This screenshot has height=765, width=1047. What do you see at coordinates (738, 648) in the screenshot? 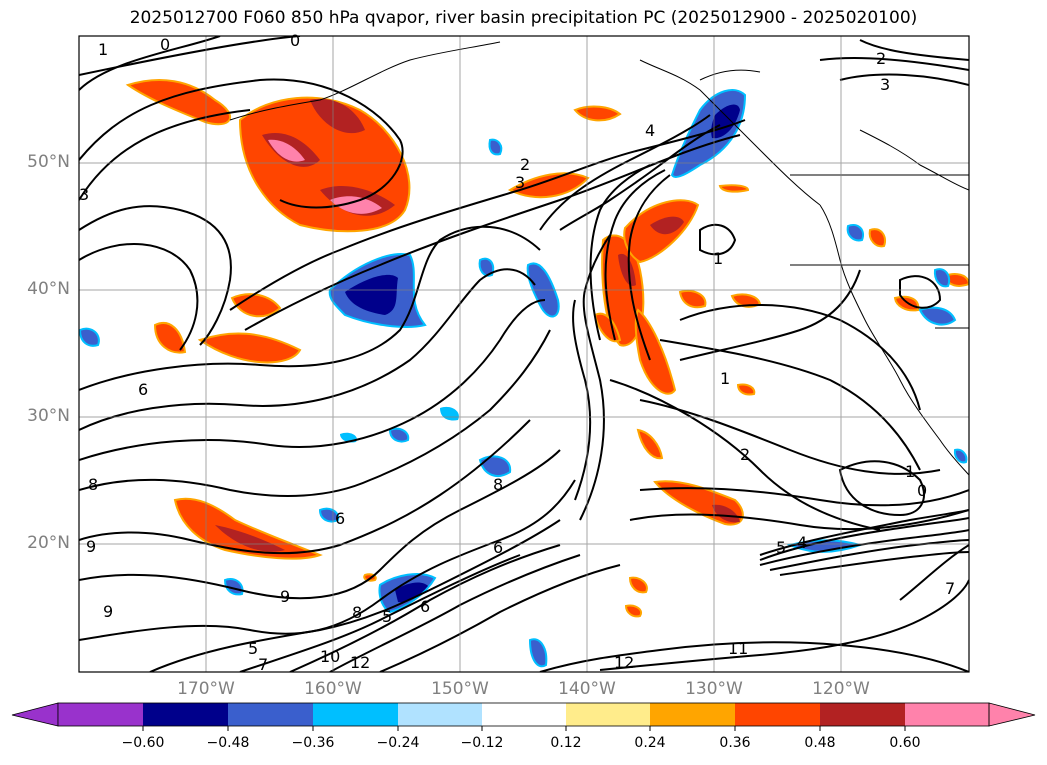
I see `contour-label: 11` at bounding box center [738, 648].